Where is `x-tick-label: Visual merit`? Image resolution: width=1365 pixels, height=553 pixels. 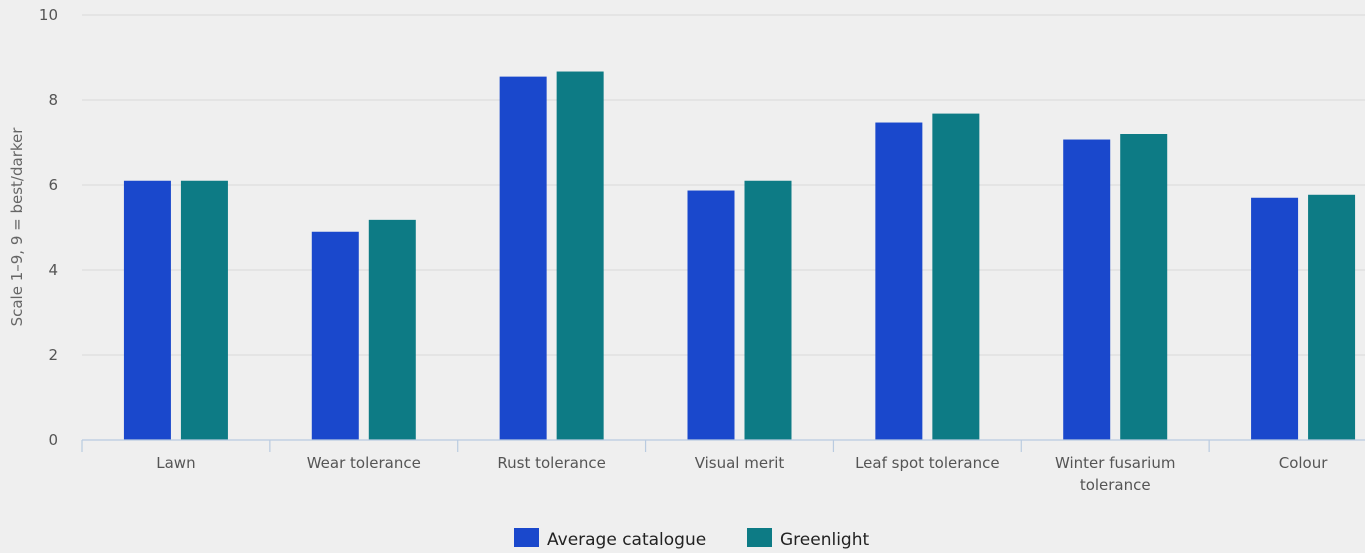
x-tick-label: Visual merit is located at coordinates (740, 463).